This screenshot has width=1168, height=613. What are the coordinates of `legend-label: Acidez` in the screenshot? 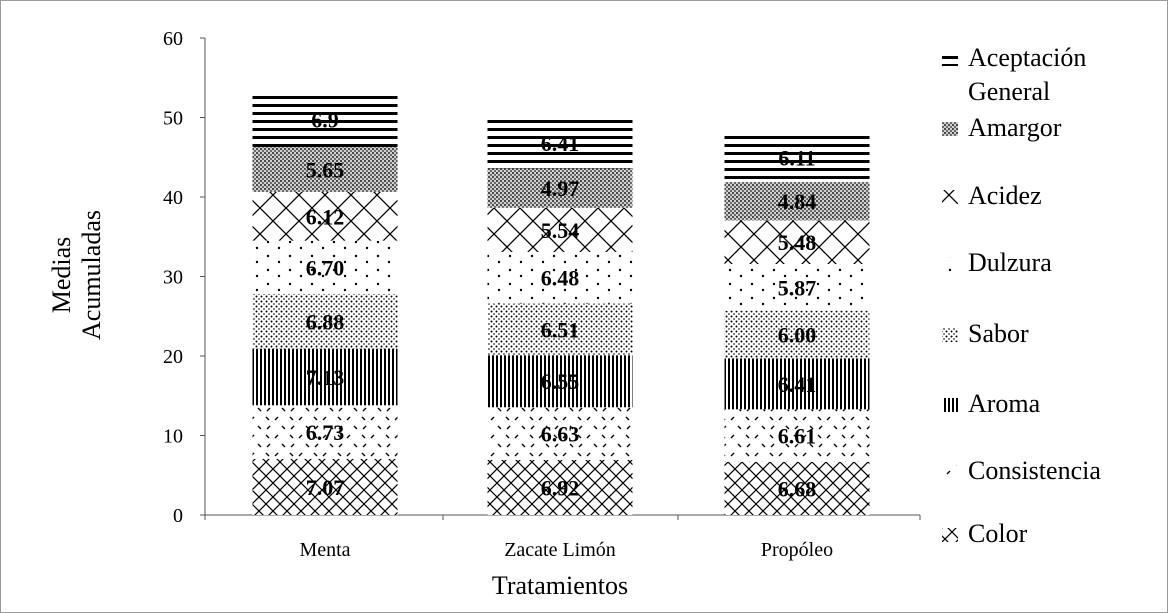 It's located at (1005, 195).